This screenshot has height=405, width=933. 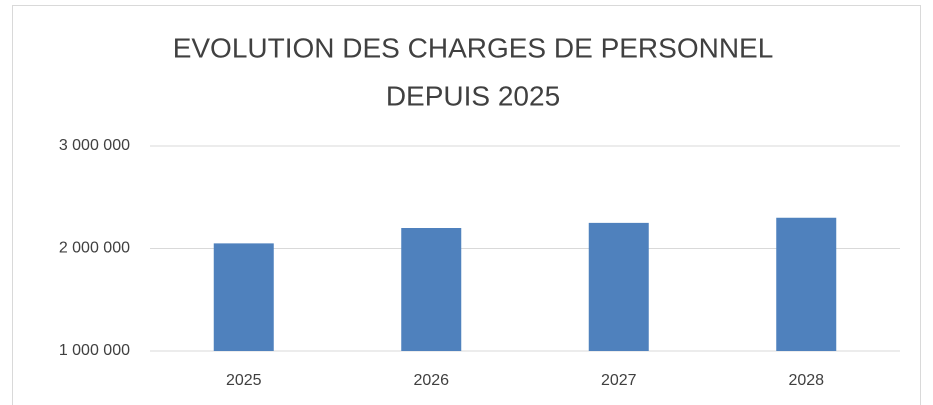 I want to click on x-tick-label: 2027, so click(x=619, y=380).